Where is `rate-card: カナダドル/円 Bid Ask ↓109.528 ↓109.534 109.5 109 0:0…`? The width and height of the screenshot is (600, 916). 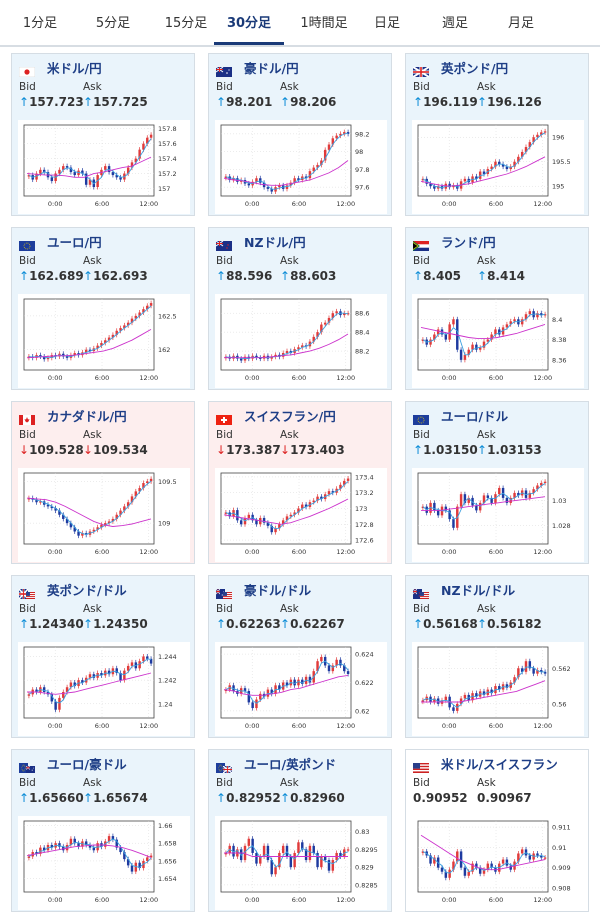 rate-card: カナダドル/円 Bid Ask ↓109.528 ↓109.534 109.5 109 0:0… is located at coordinates (103, 482).